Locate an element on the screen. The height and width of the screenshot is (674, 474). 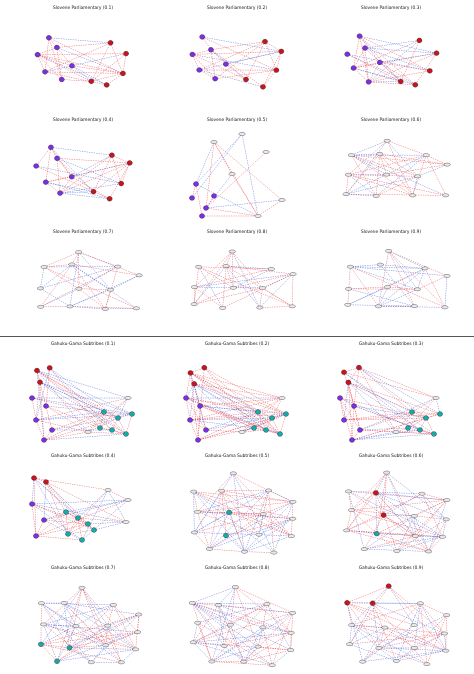
network-panel: Slovene Parliamentary (0.9) is located at coordinates (391, 284).